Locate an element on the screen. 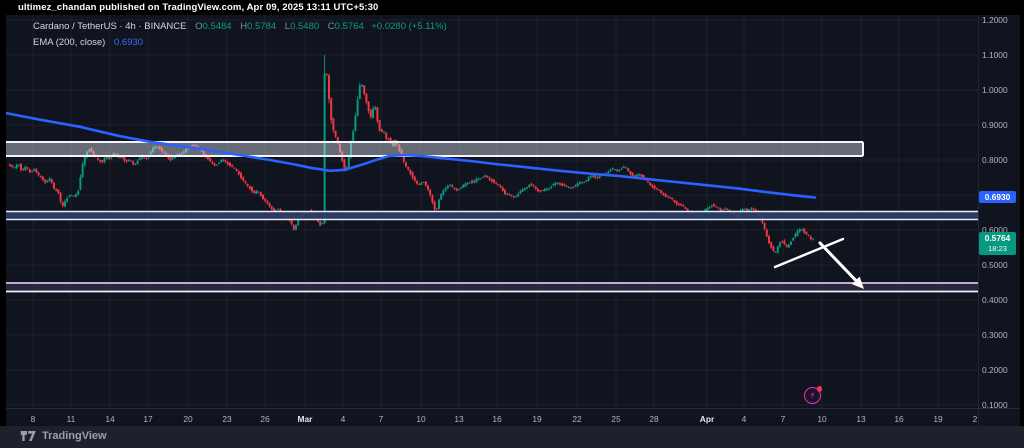 The height and width of the screenshot is (448, 1024). price-tick-label: 0.5000 is located at coordinates (995, 265).